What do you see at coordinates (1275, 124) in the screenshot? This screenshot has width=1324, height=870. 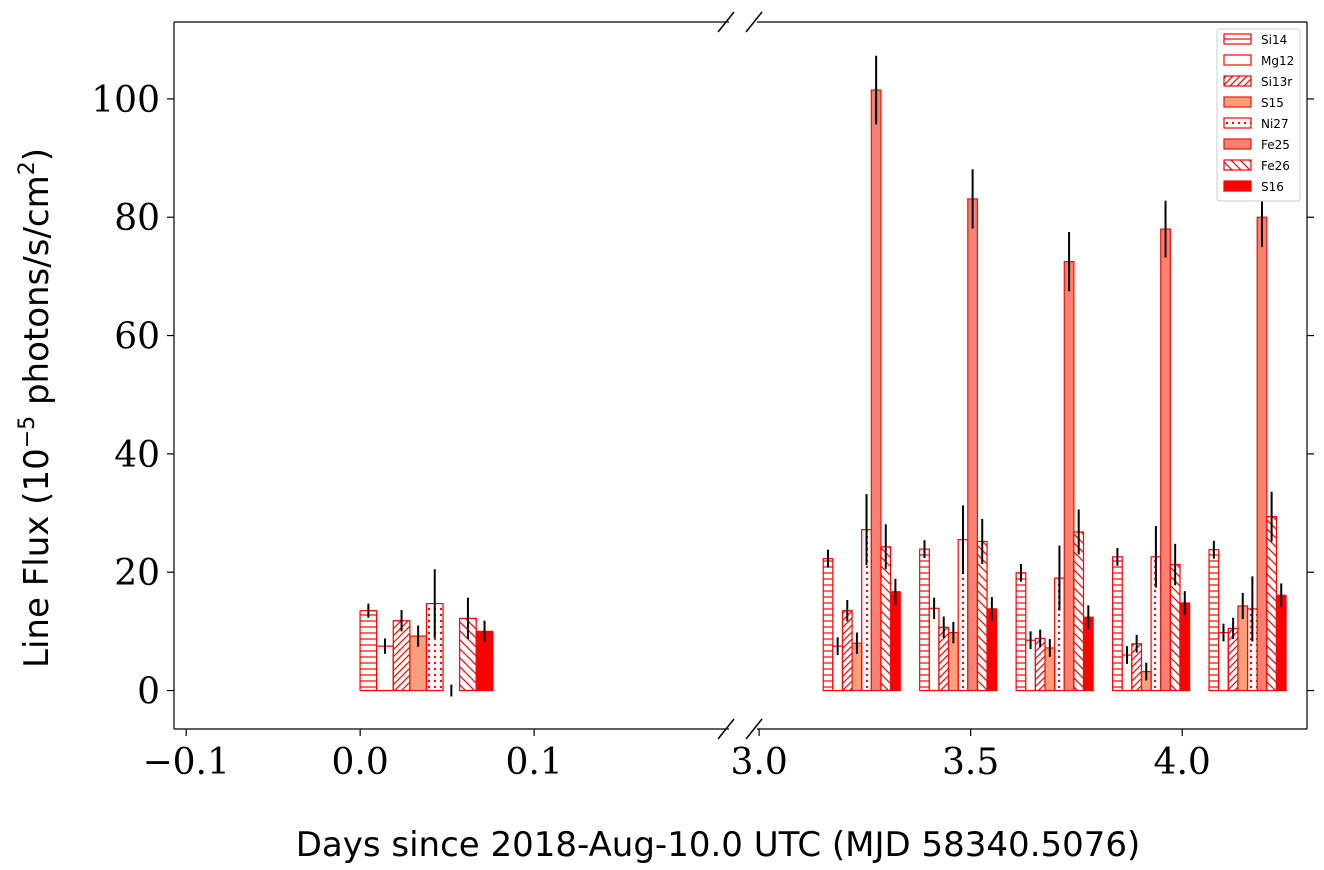 I see `legend-label-ni27: Ni27` at bounding box center [1275, 124].